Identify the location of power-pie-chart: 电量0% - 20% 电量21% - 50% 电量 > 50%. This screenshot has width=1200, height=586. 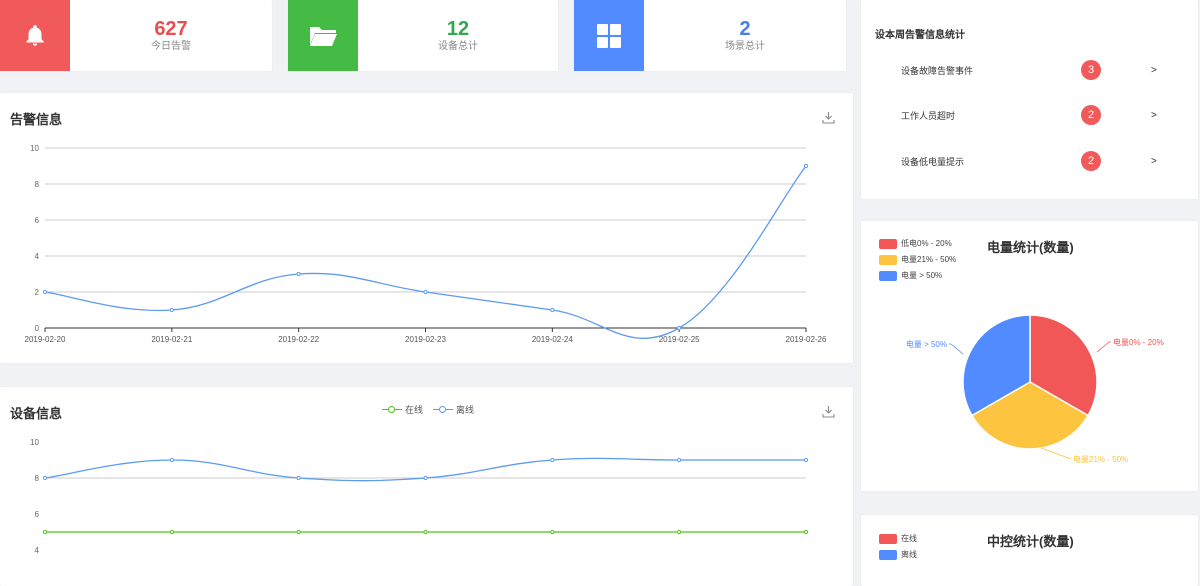
(1035, 389).